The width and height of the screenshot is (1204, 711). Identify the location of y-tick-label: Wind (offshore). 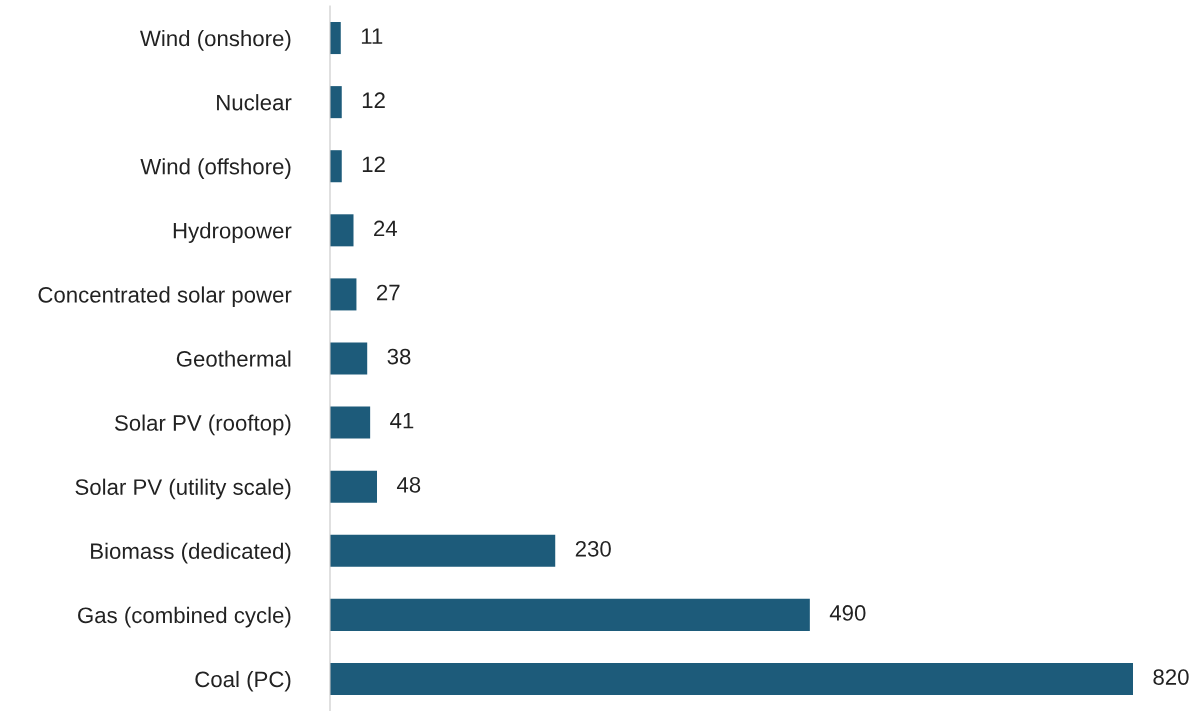
(215, 168).